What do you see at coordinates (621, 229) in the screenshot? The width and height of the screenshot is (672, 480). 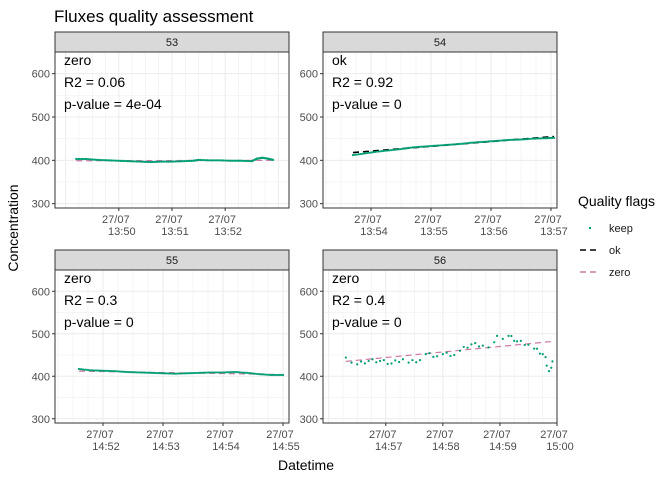 I see `legend-label: keep` at bounding box center [621, 229].